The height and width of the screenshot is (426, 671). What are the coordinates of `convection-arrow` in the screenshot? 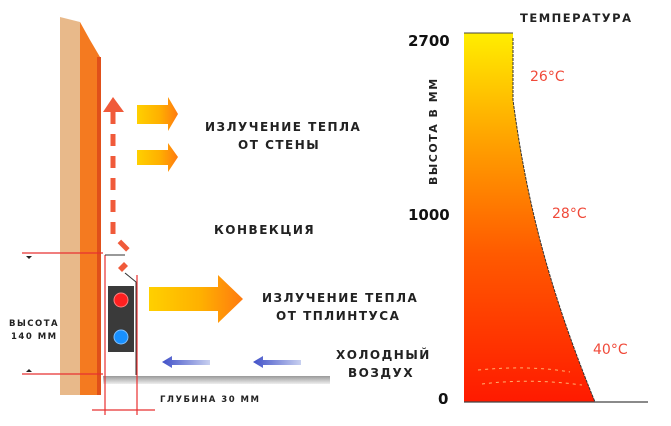 It's located at (116, 184).